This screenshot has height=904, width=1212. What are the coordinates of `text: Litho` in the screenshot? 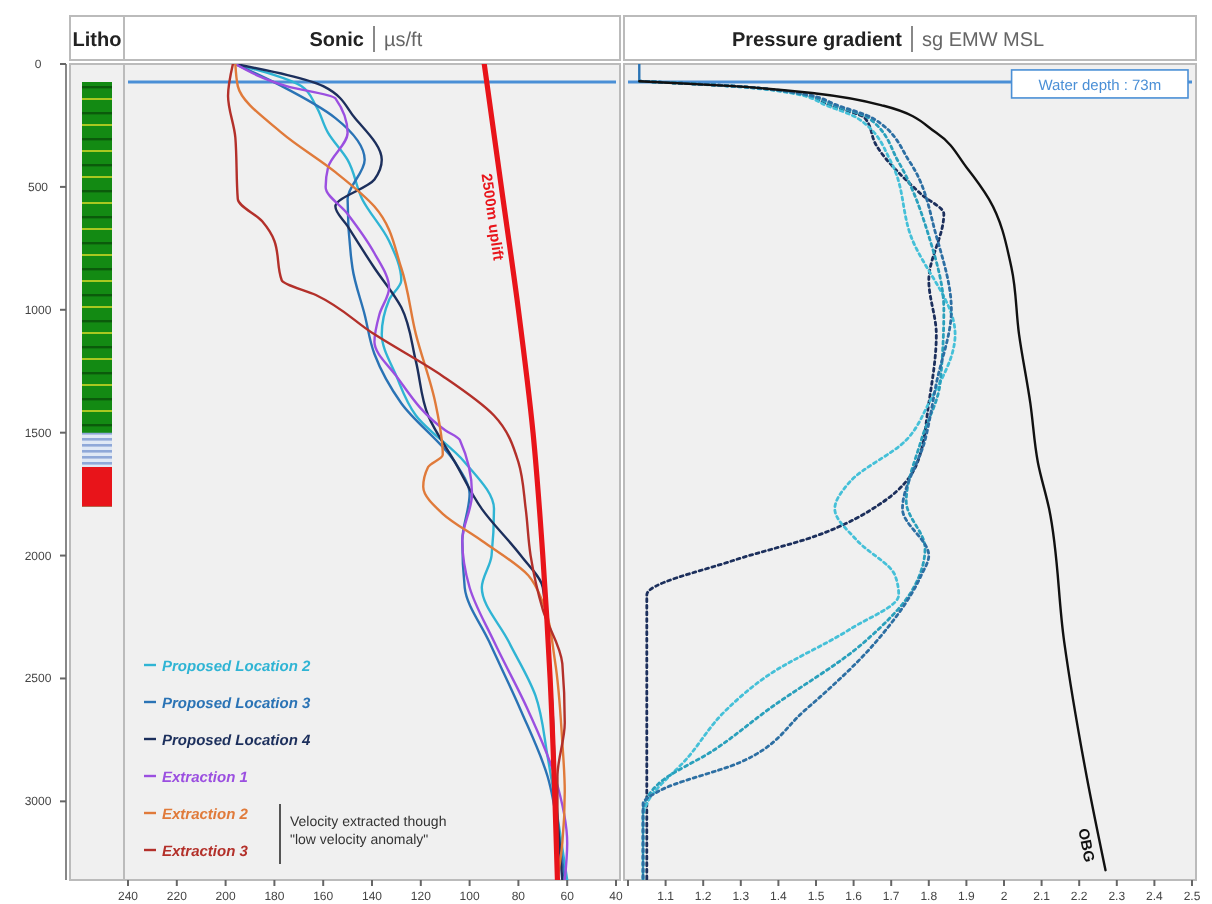 It's located at (97, 41).